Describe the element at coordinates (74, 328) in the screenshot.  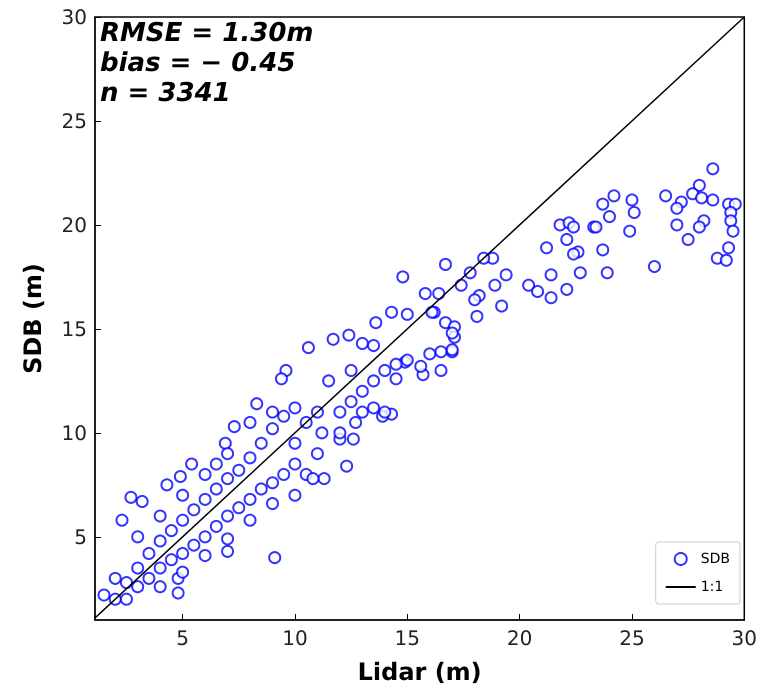
I see `y-tick-label: 15` at that location.